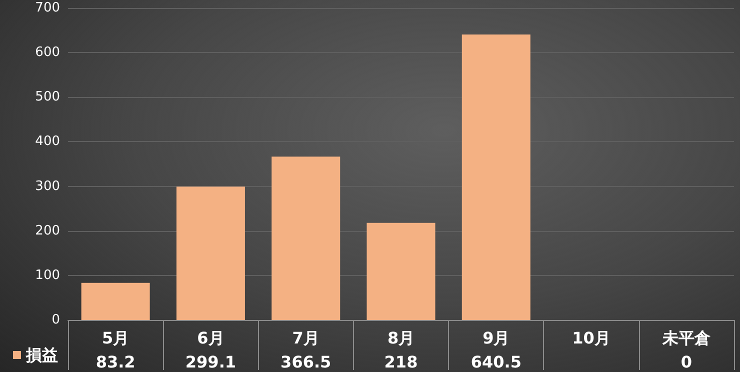  What do you see at coordinates (306, 362) in the screenshot?
I see `data-label: 366.5` at bounding box center [306, 362].